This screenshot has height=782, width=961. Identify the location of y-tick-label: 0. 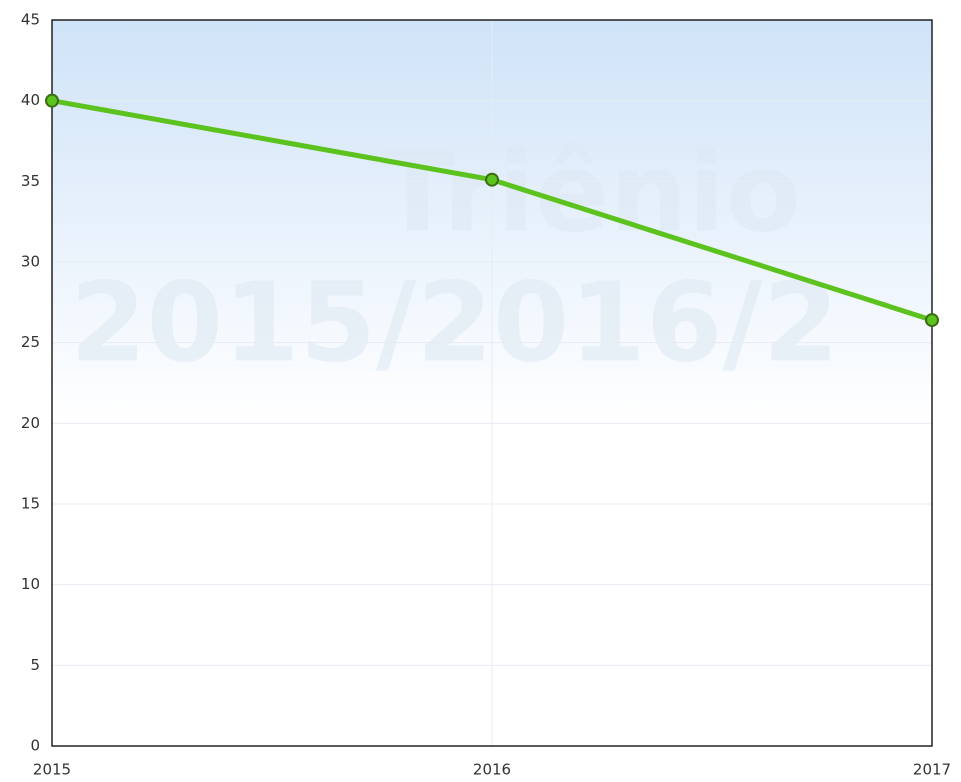
(35, 746).